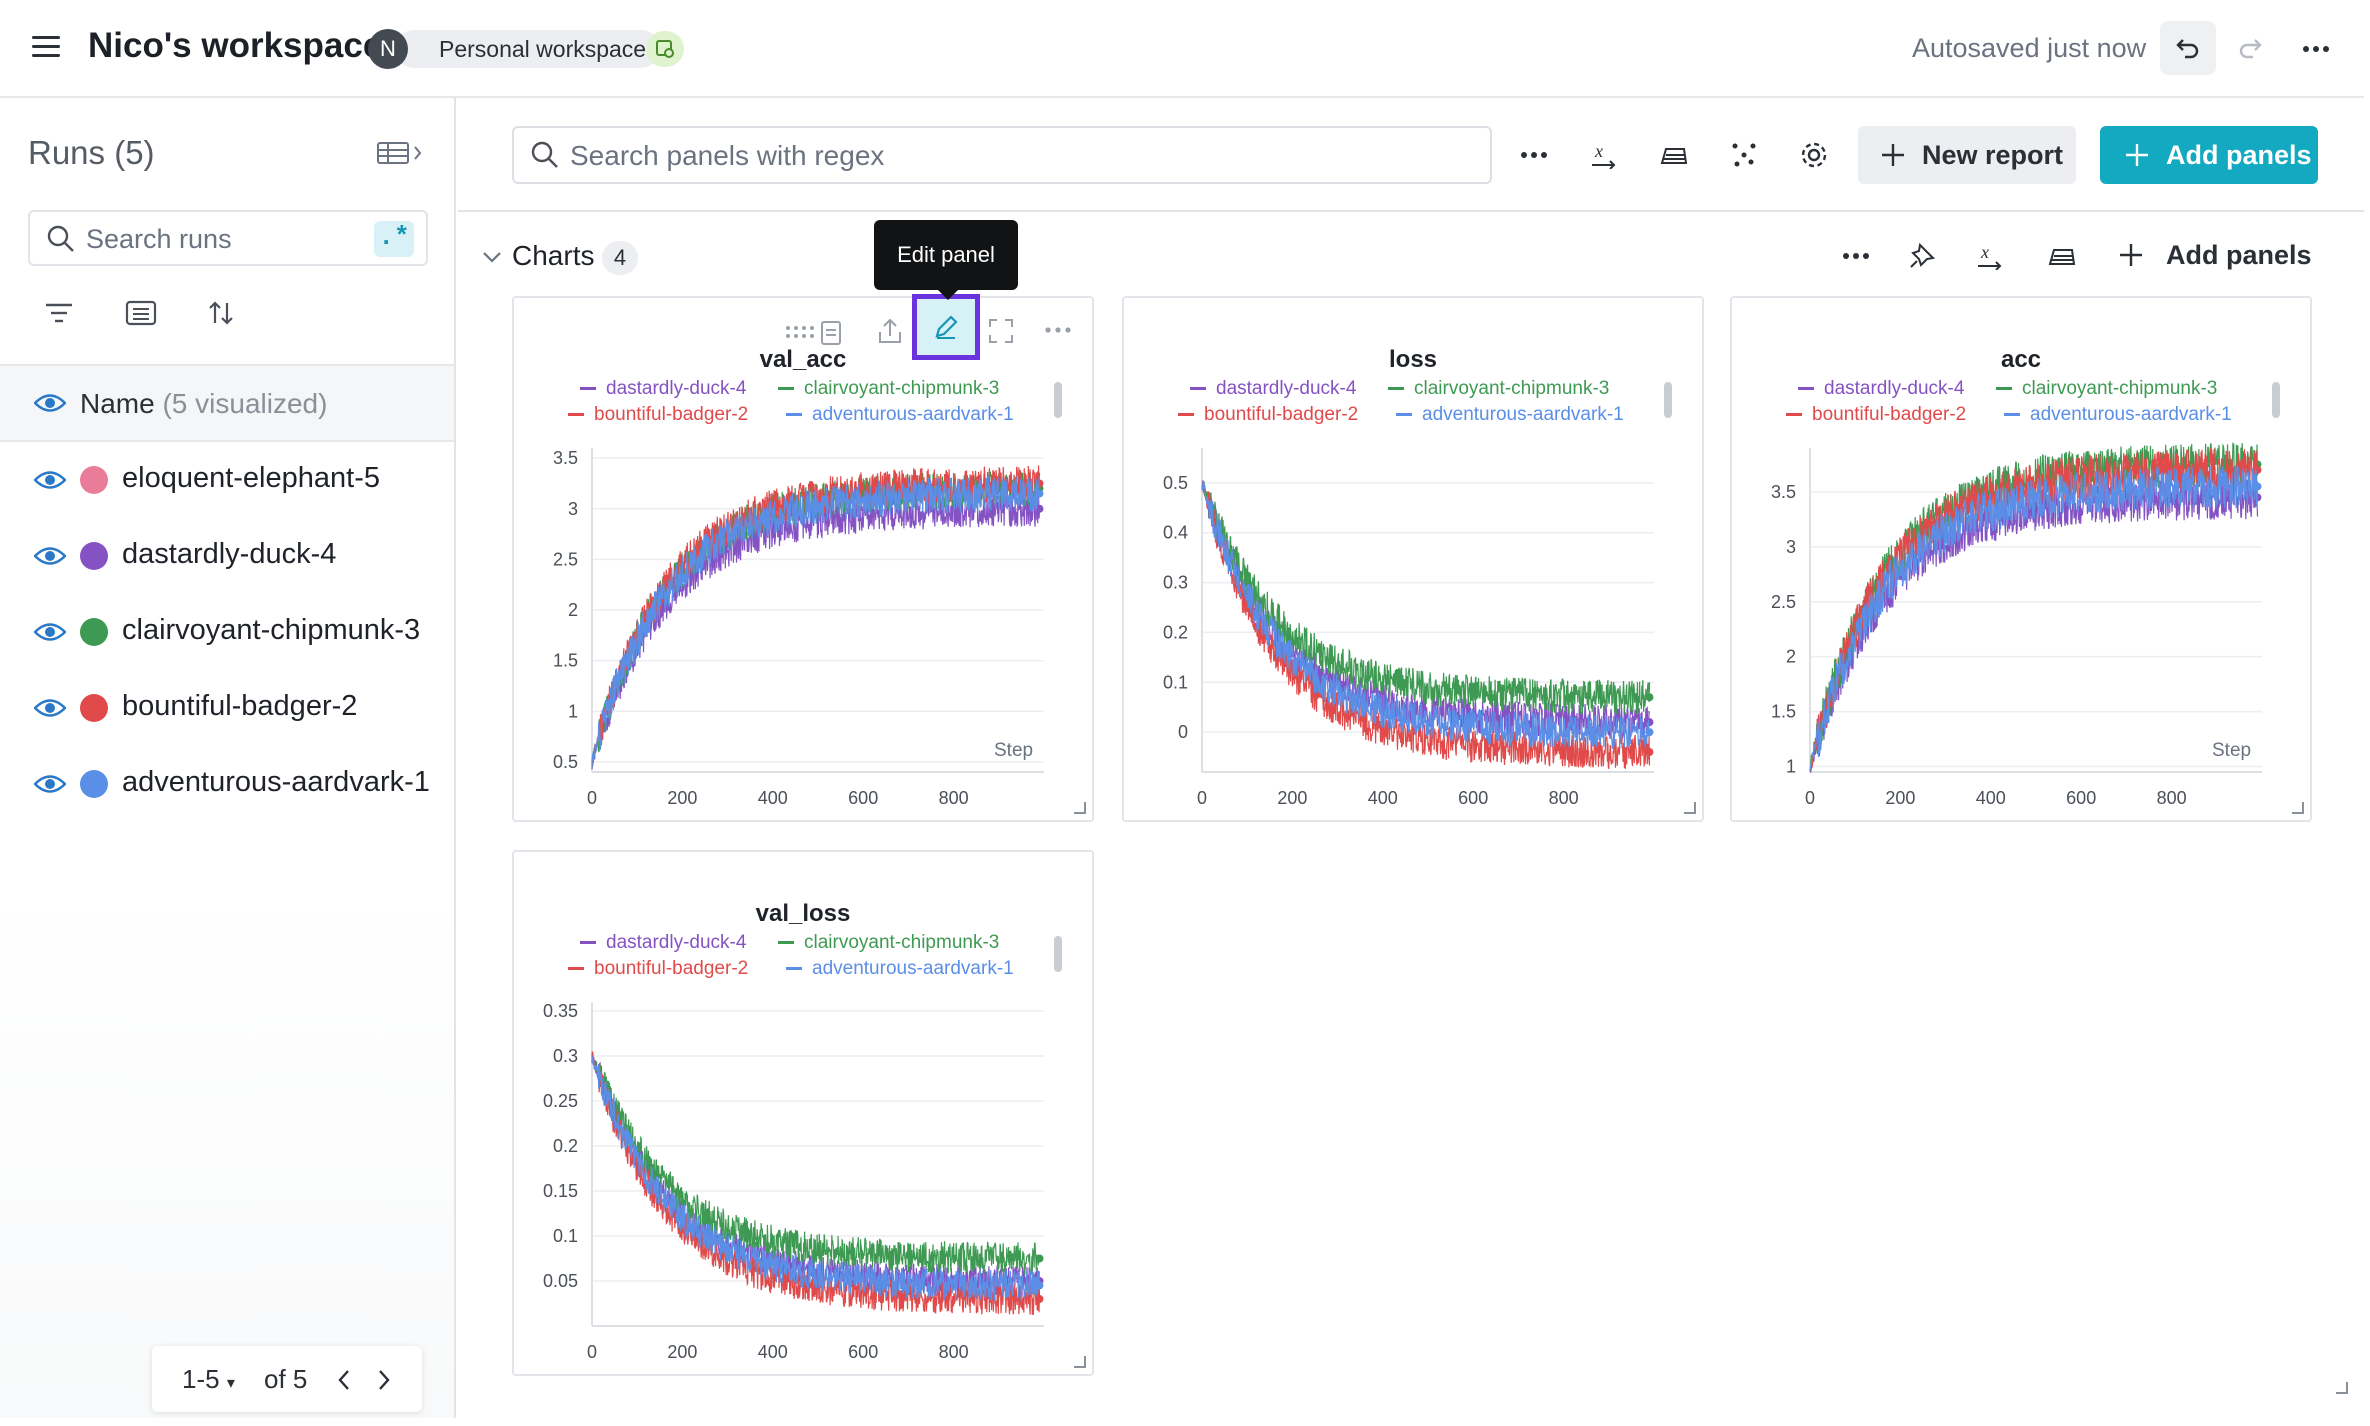 This screenshot has height=1426, width=2370. I want to click on panel-more-icon, so click(1058, 330).